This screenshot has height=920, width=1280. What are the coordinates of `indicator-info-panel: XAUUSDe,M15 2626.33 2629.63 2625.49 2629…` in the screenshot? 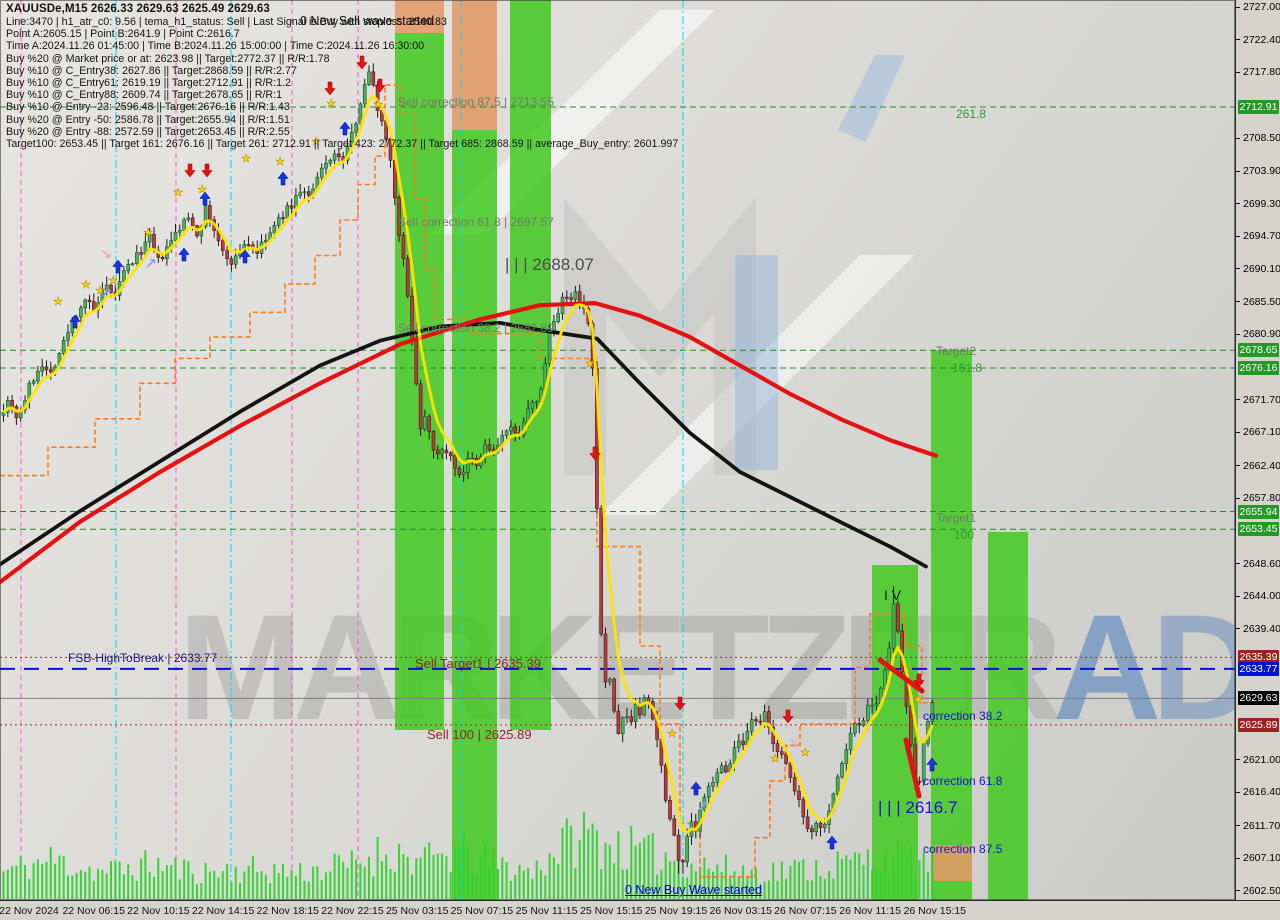 It's located at (342, 76).